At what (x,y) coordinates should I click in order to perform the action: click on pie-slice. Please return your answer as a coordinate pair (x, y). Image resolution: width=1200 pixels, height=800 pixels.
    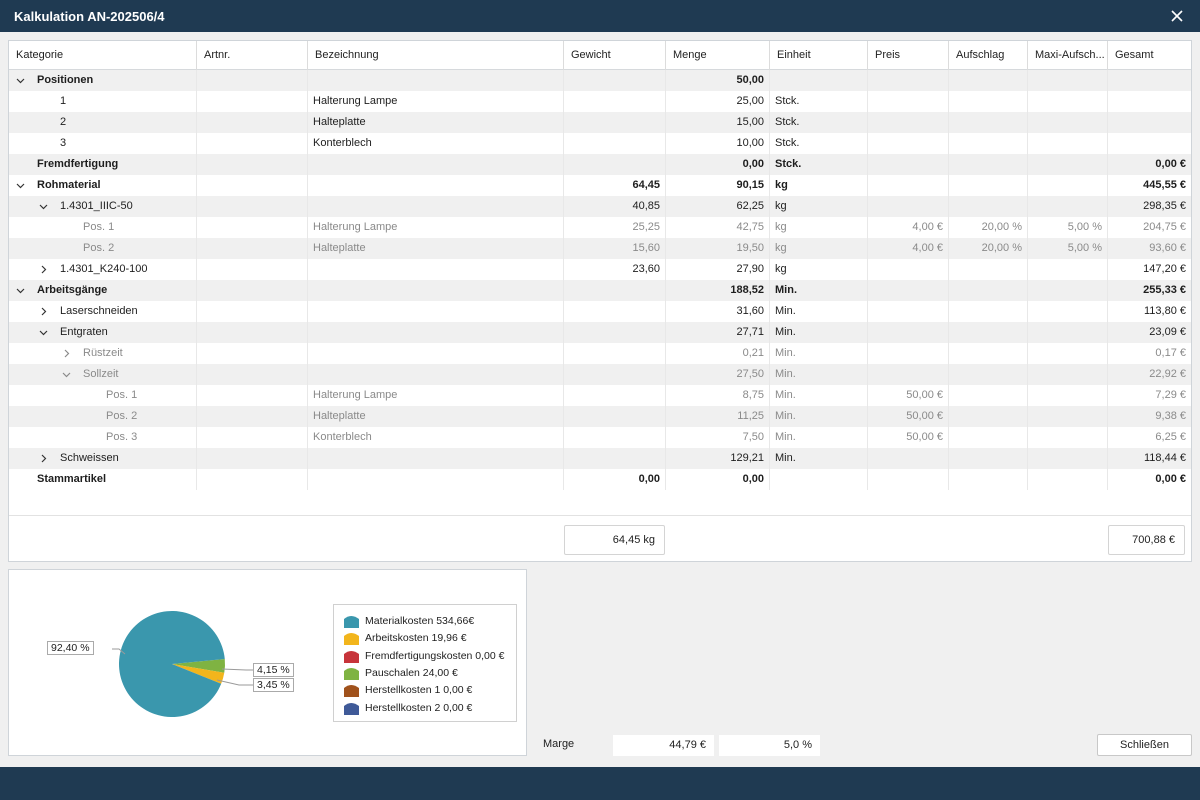
    Looking at the image, I should click on (198, 674).